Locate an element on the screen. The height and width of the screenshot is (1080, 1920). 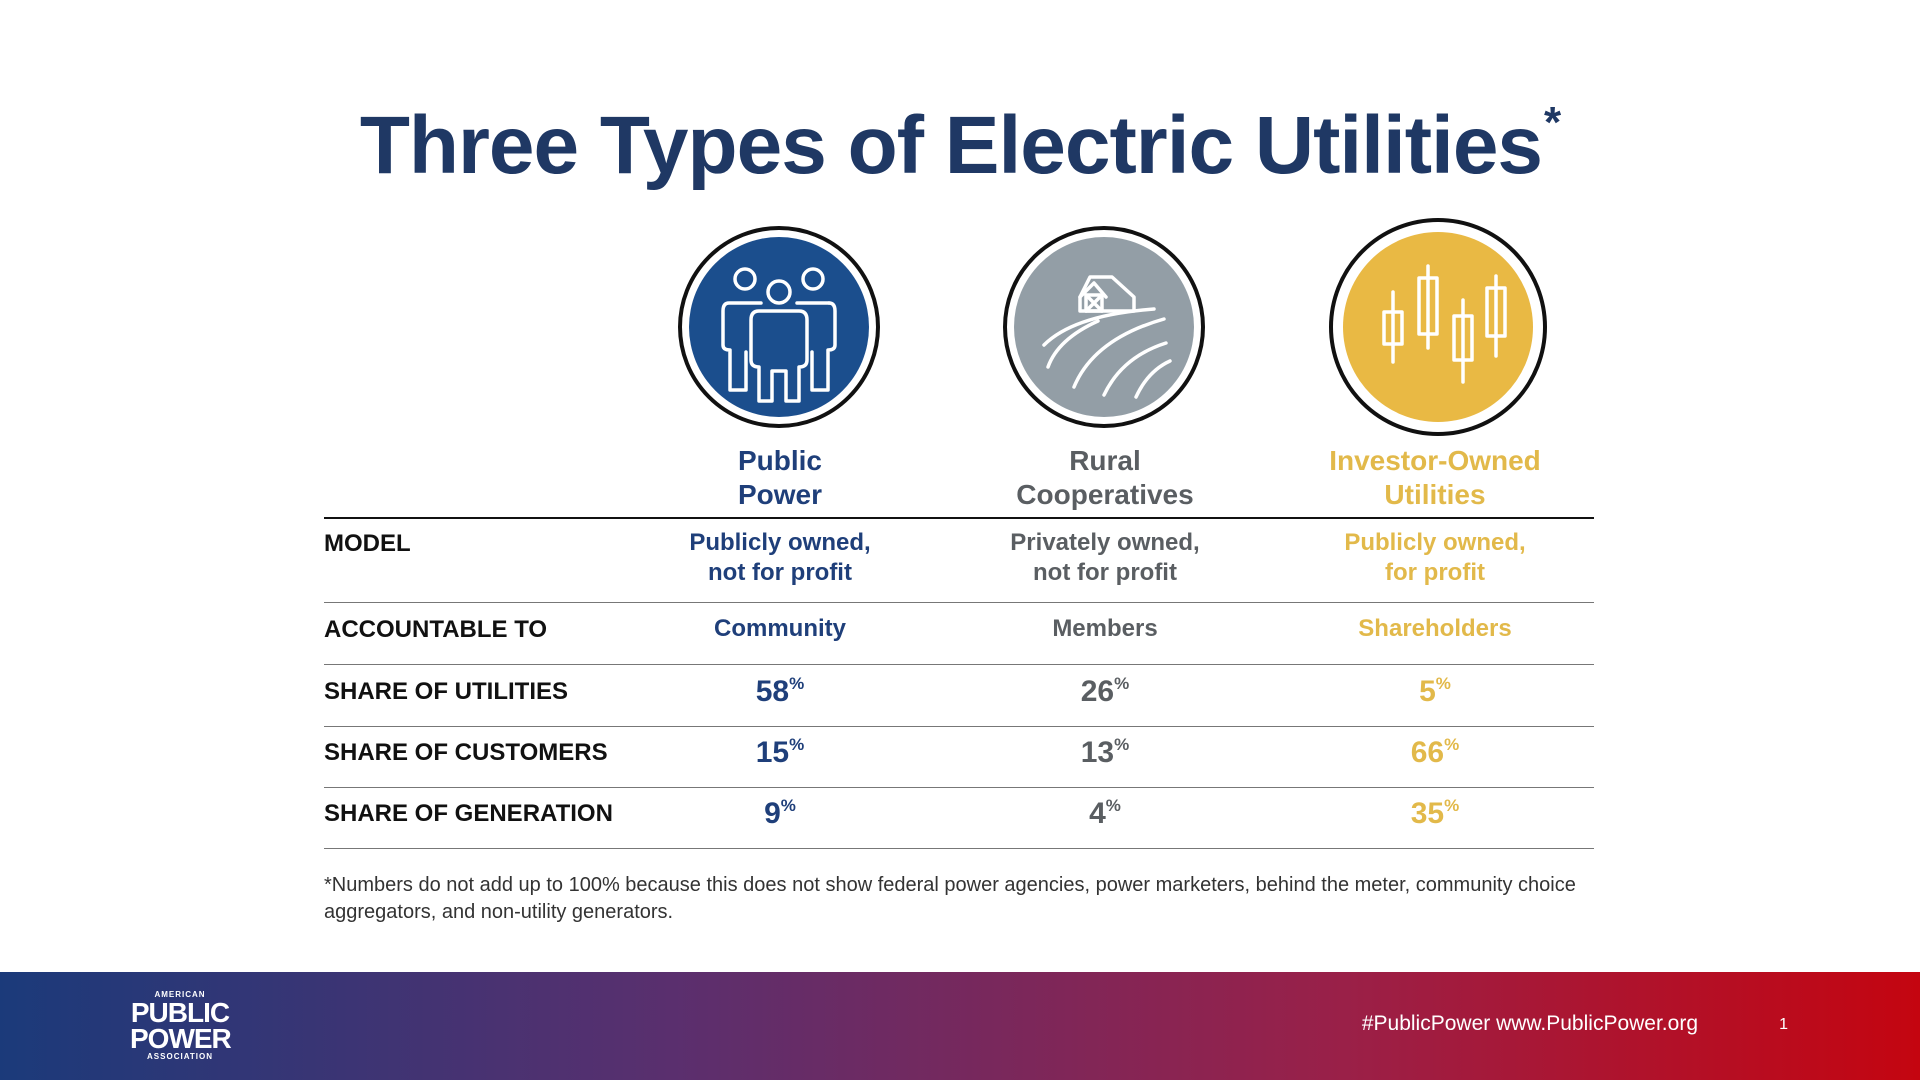
customers-public-power: 15% is located at coordinates (780, 752).